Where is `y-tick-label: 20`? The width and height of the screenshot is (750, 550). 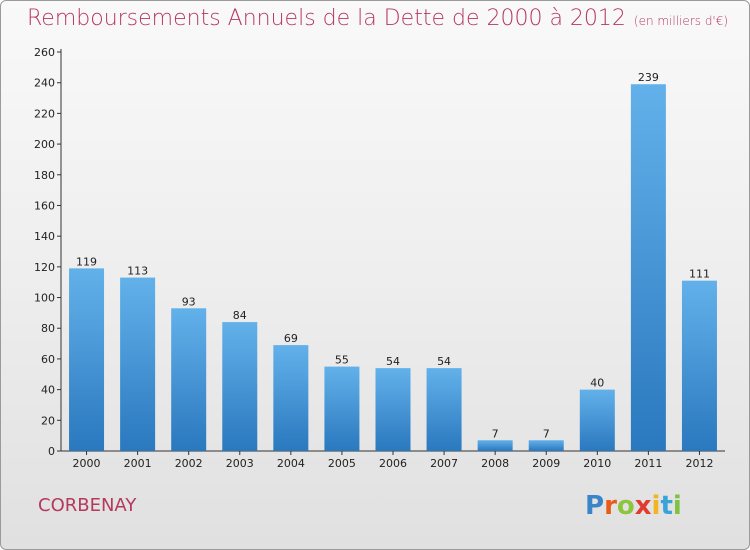
y-tick-label: 20 is located at coordinates (48, 420).